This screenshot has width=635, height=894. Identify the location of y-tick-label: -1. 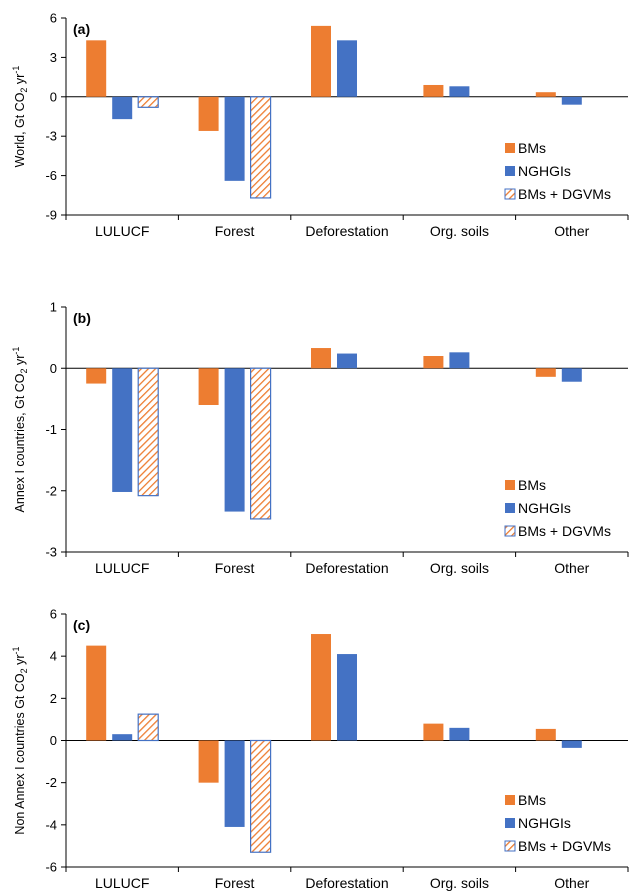
(51, 429).